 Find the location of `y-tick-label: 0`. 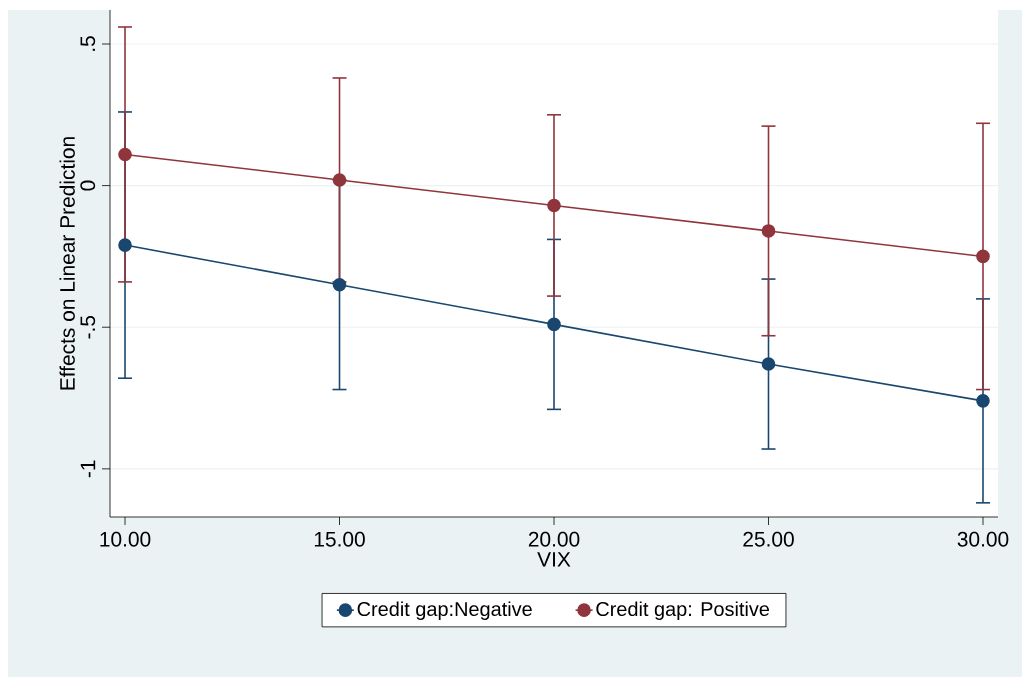

y-tick-label: 0 is located at coordinates (88, 185).